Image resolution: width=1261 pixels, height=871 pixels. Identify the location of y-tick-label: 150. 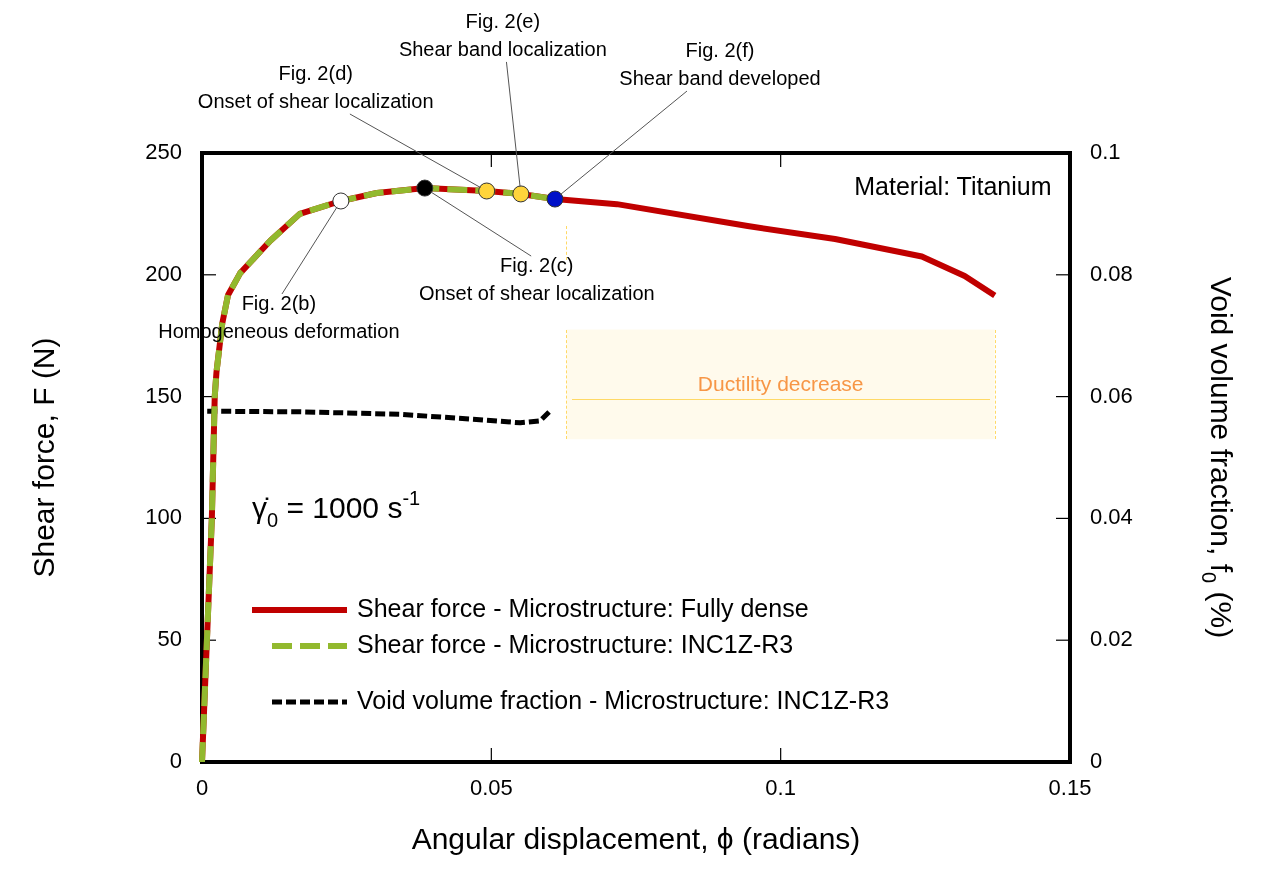
(163, 395).